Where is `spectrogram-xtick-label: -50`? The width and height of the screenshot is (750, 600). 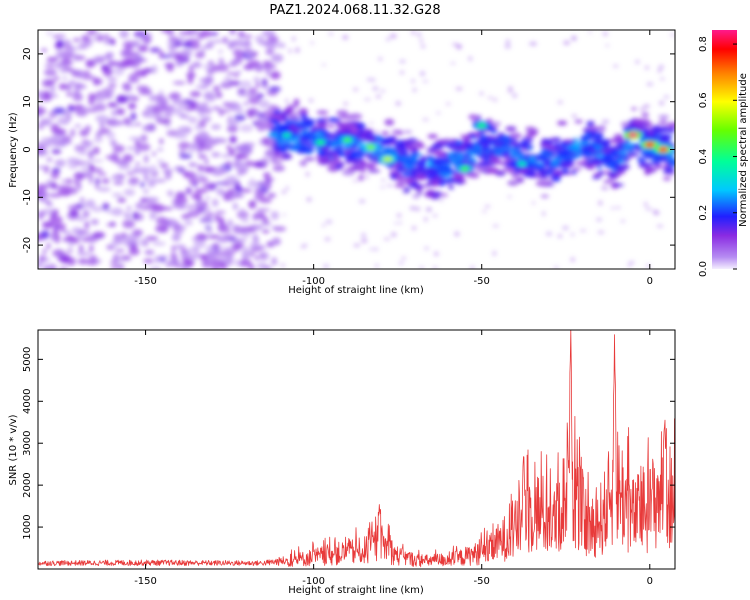 spectrogram-xtick-label: -50 is located at coordinates (482, 281).